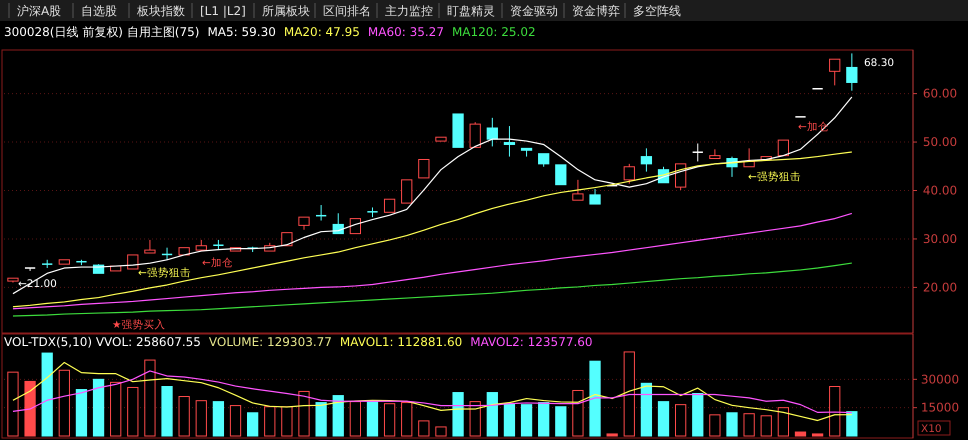 Image resolution: width=968 pixels, height=440 pixels. Describe the element at coordinates (102, 32) in the screenshot. I see `chart-title: 300028(日线 前复权) 自用主图(75)` at that location.